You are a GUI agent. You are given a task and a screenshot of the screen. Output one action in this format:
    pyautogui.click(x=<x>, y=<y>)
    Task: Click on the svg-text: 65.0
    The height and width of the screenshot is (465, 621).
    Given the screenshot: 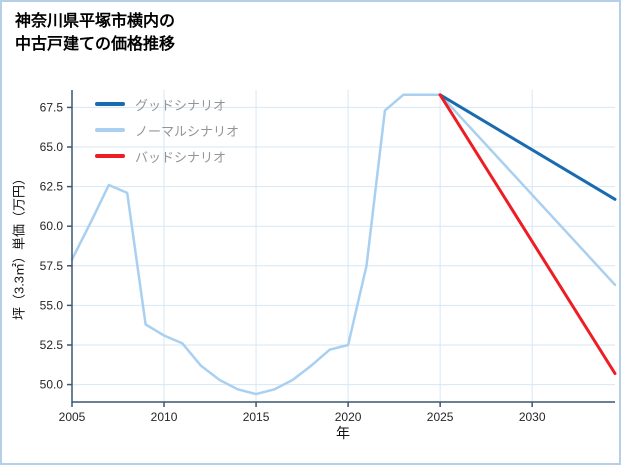 What is the action you would take?
    pyautogui.click(x=52, y=147)
    